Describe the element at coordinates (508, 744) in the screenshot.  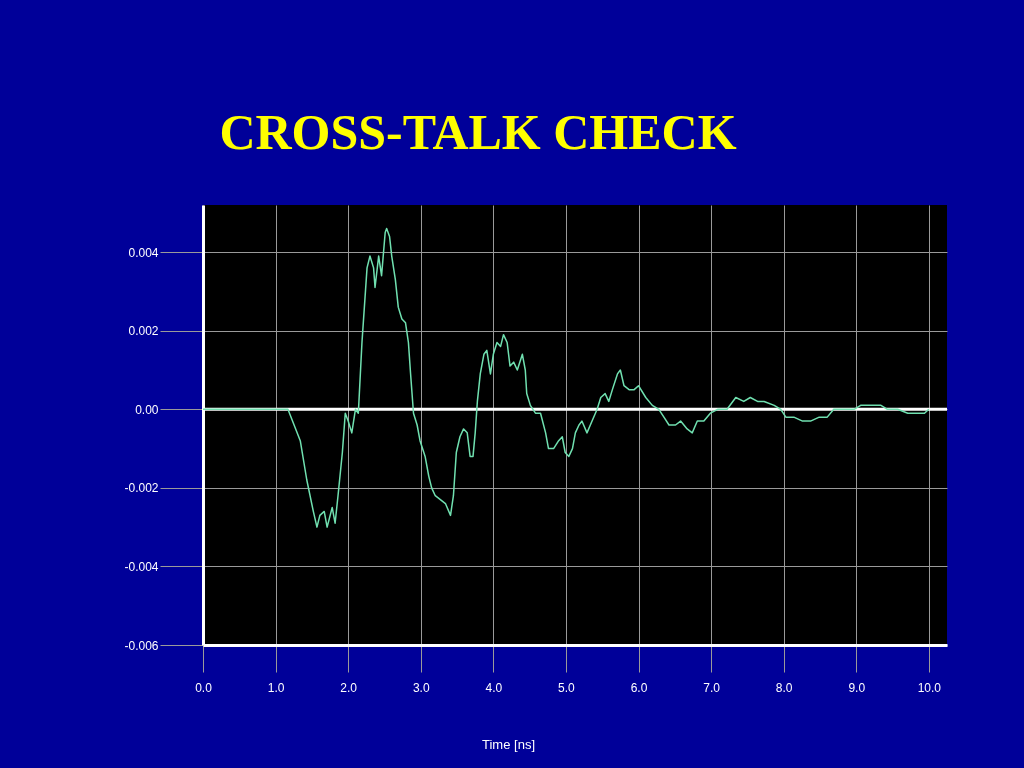
I see `x-axis-title: Time [ns]` at that location.